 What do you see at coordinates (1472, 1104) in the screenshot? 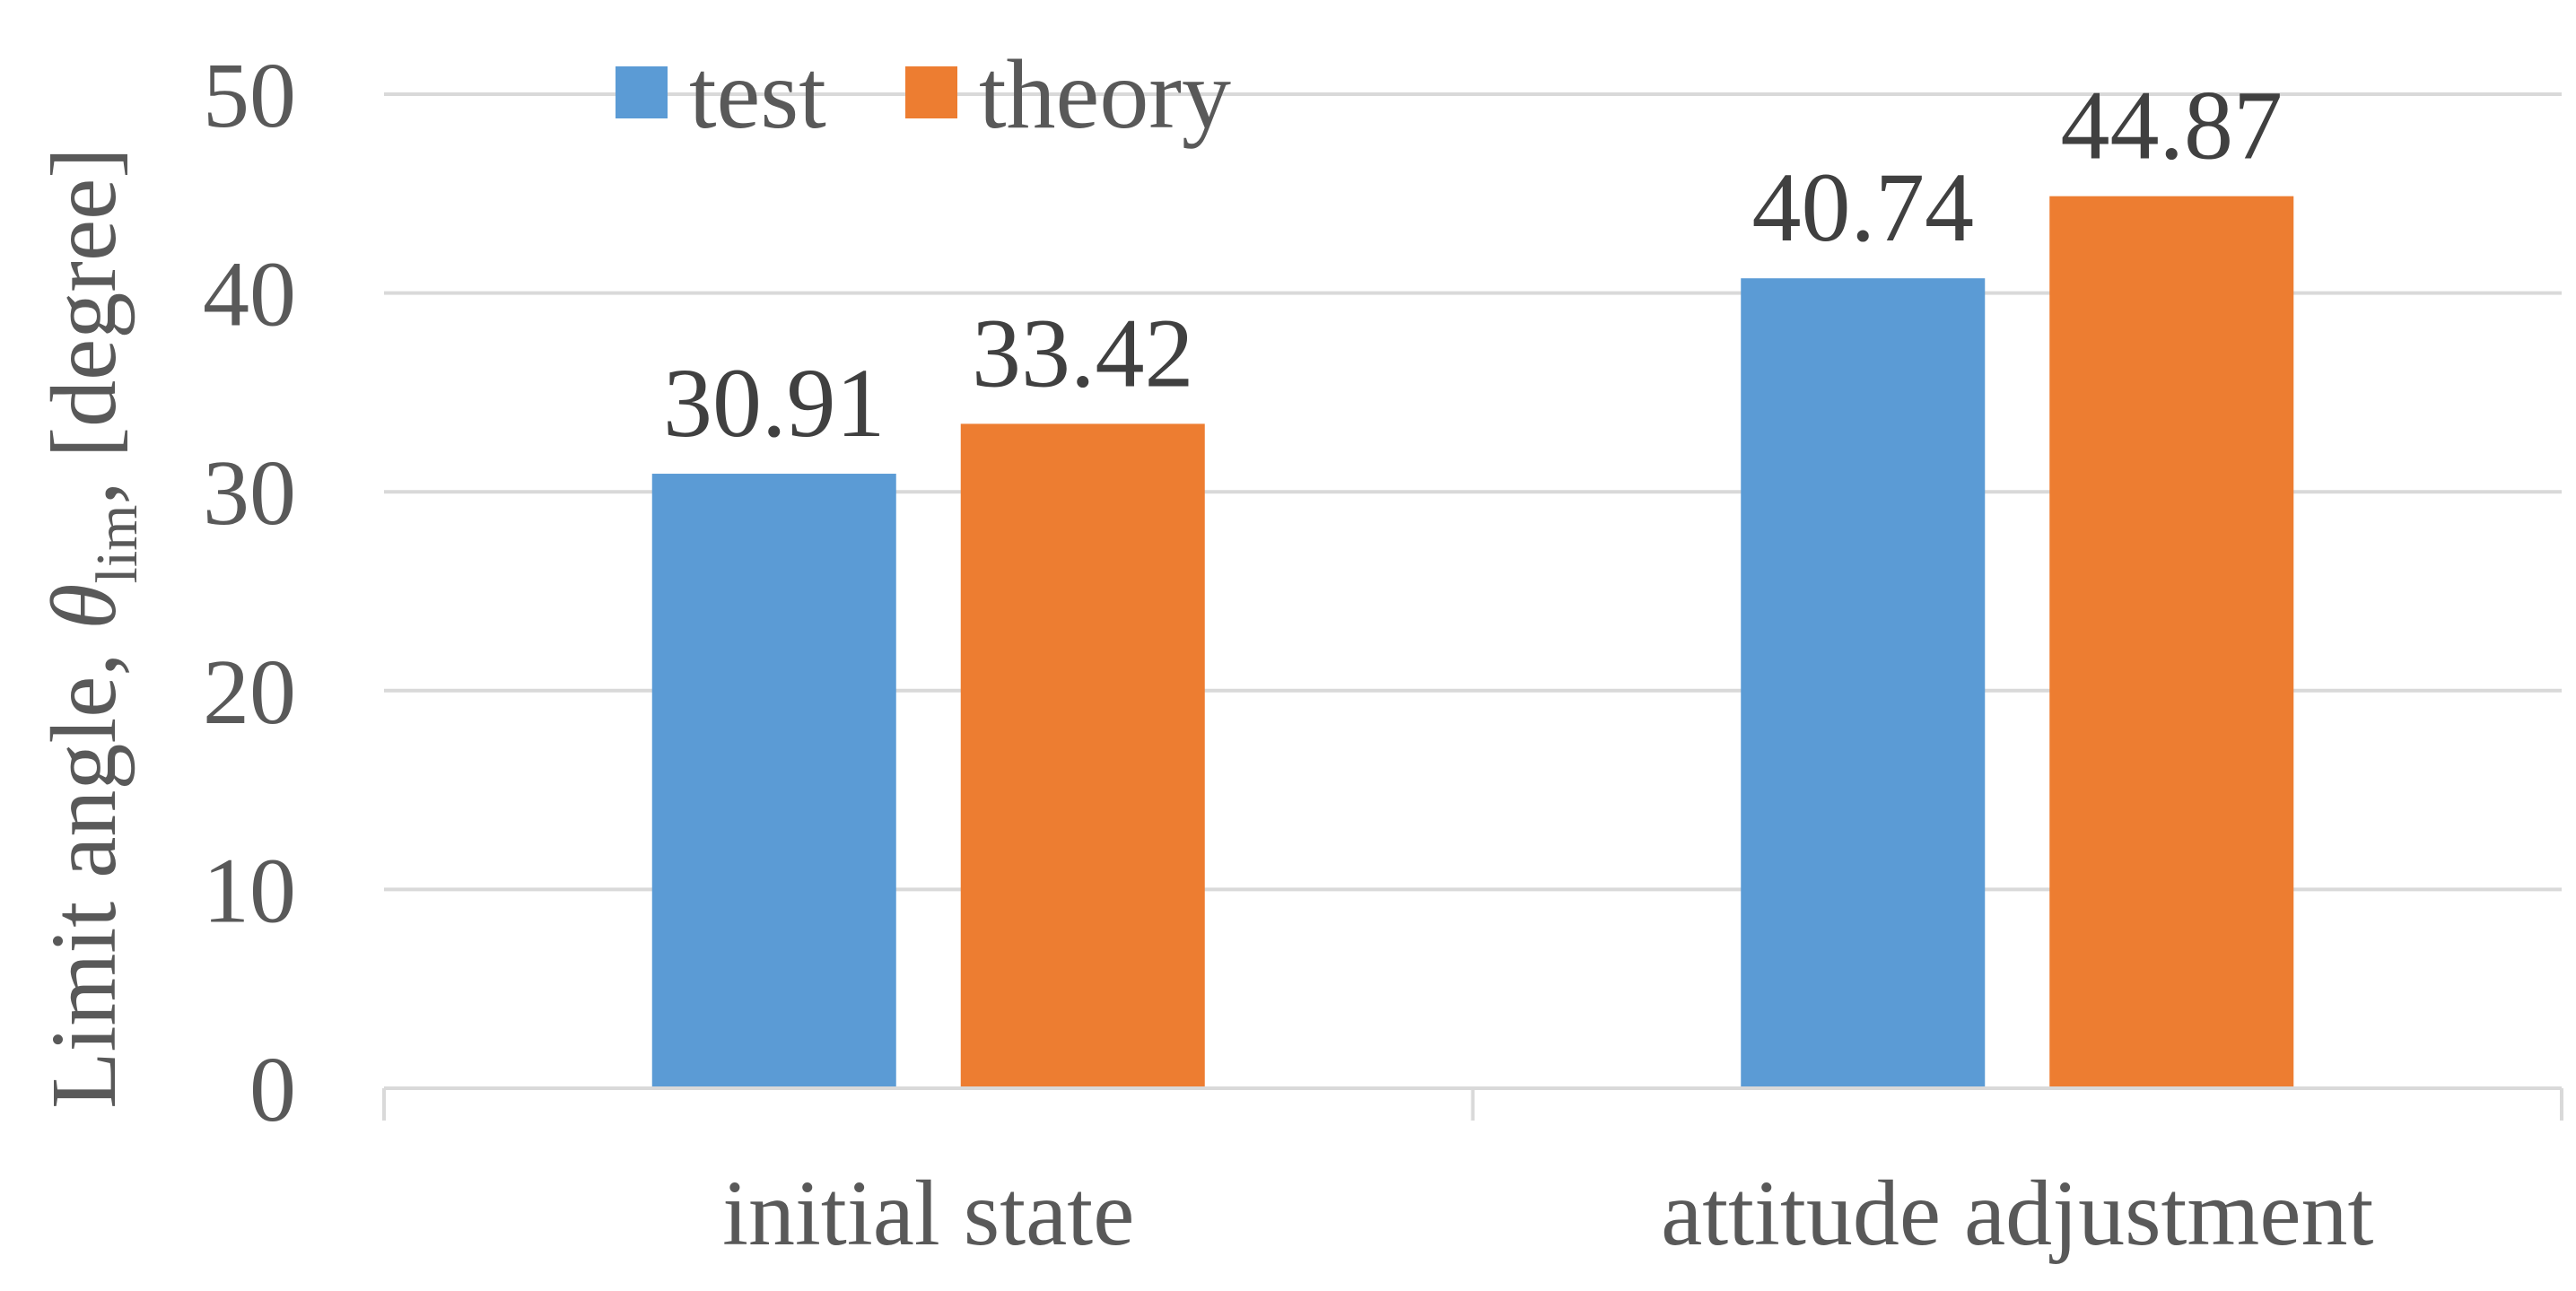
I see `x-axis-ticks` at bounding box center [1472, 1104].